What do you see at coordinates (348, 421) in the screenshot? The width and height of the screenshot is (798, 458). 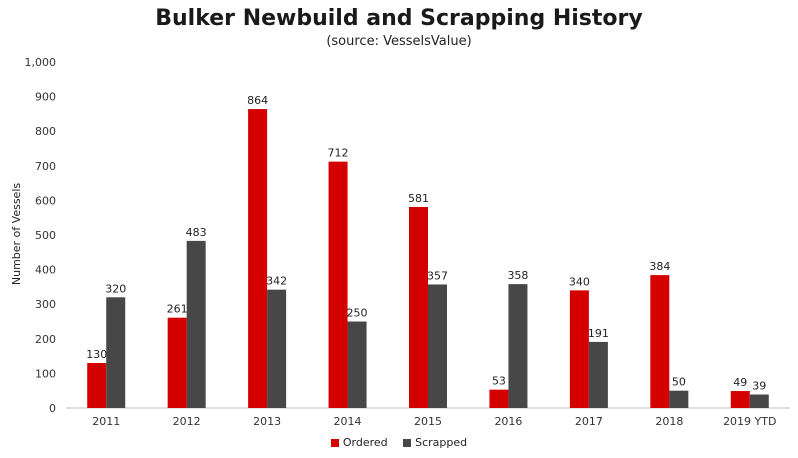 I see `x-tick-label: 2014` at bounding box center [348, 421].